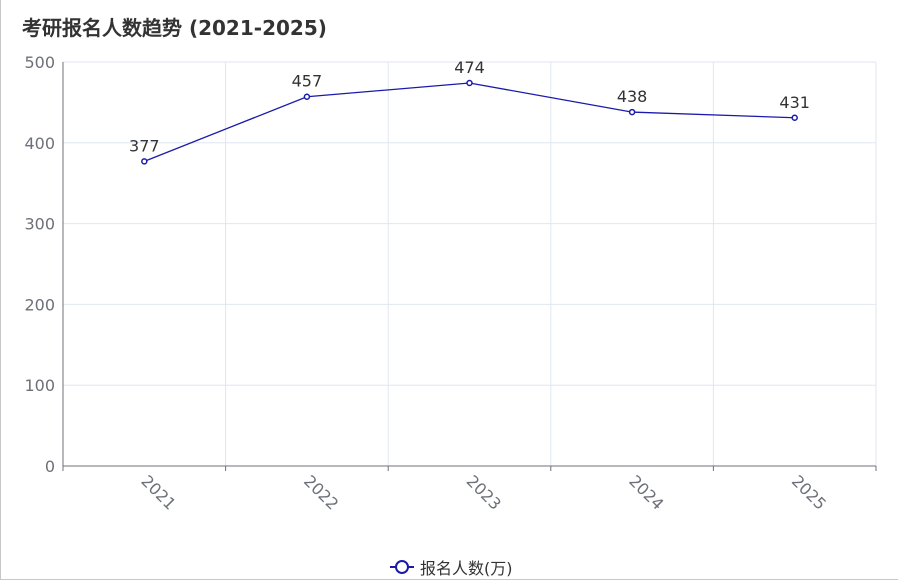 The image size is (900, 582). What do you see at coordinates (50, 466) in the screenshot?
I see `y-tick-label: 0` at bounding box center [50, 466].